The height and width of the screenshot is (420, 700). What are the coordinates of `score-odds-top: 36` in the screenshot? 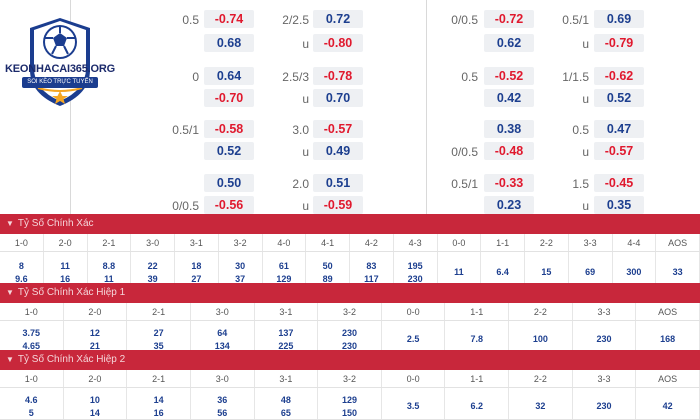 It's located at (222, 400).